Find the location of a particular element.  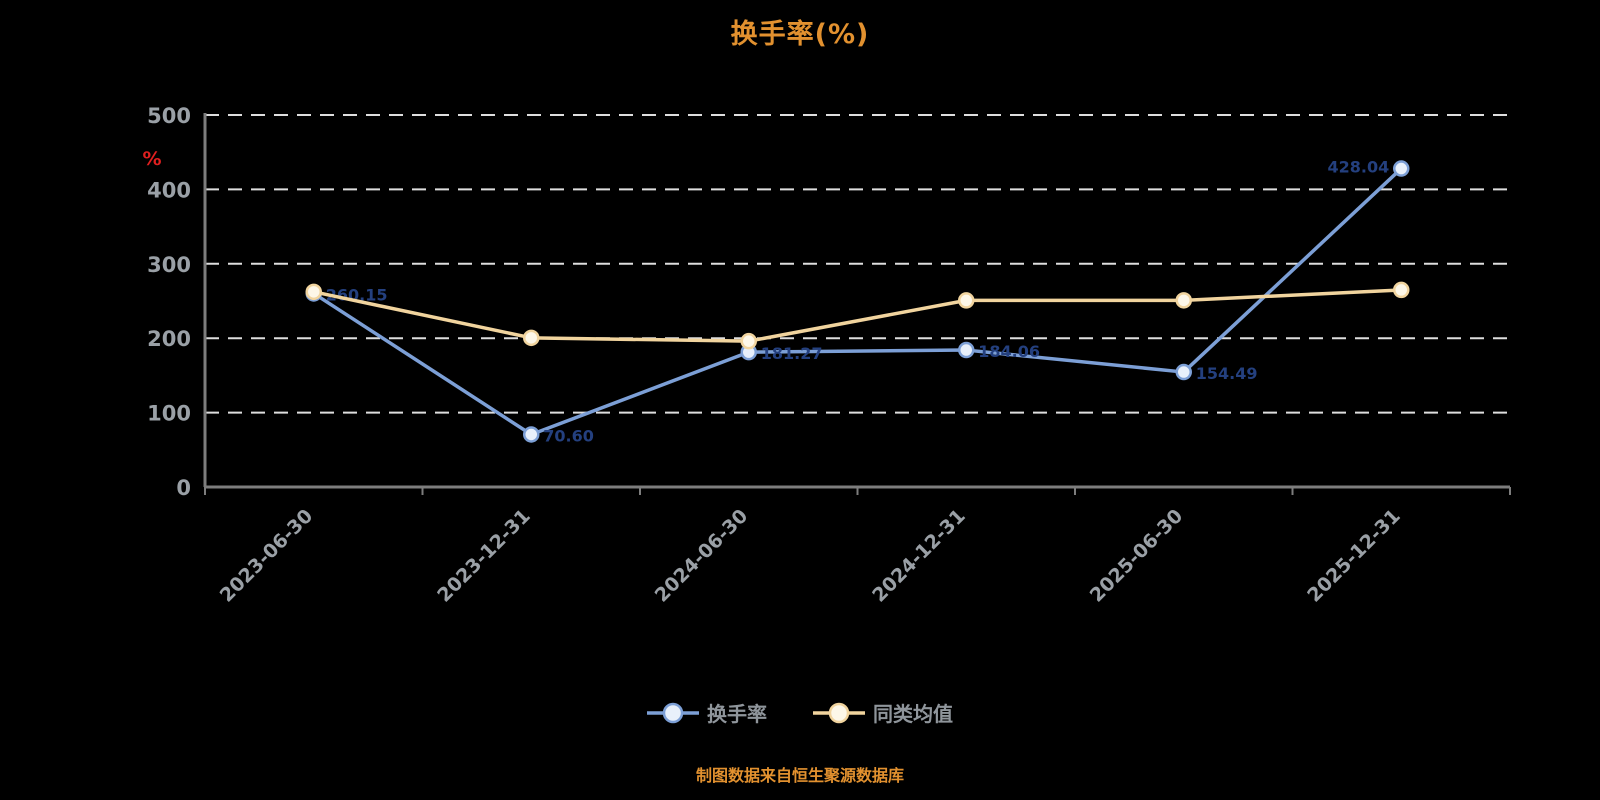

x-axis-tick-label: 2024-06-30 is located at coordinates (702, 556).